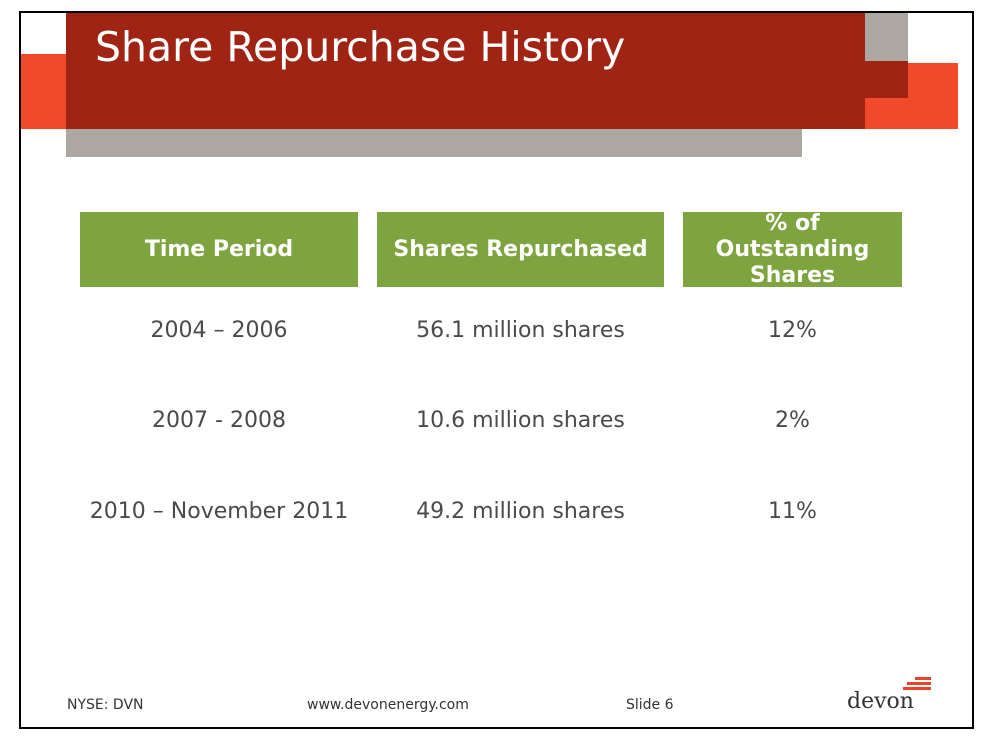 Image resolution: width=987 pixels, height=738 pixels. Describe the element at coordinates (880, 701) in the screenshot. I see `logo-text: devon` at that location.